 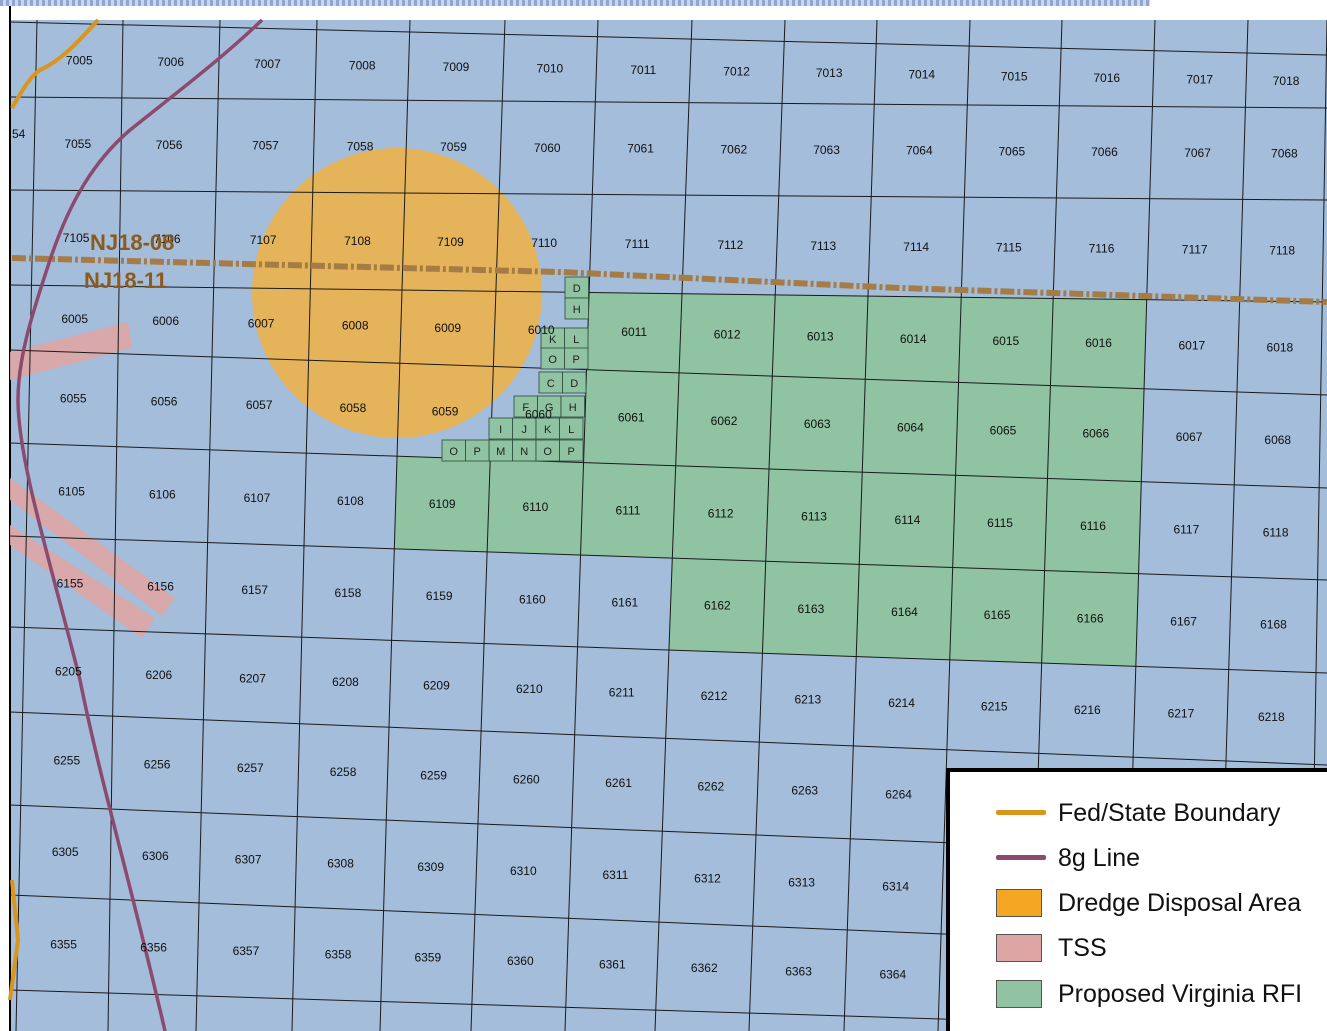 I want to click on block-number: 6059, so click(x=445, y=411).